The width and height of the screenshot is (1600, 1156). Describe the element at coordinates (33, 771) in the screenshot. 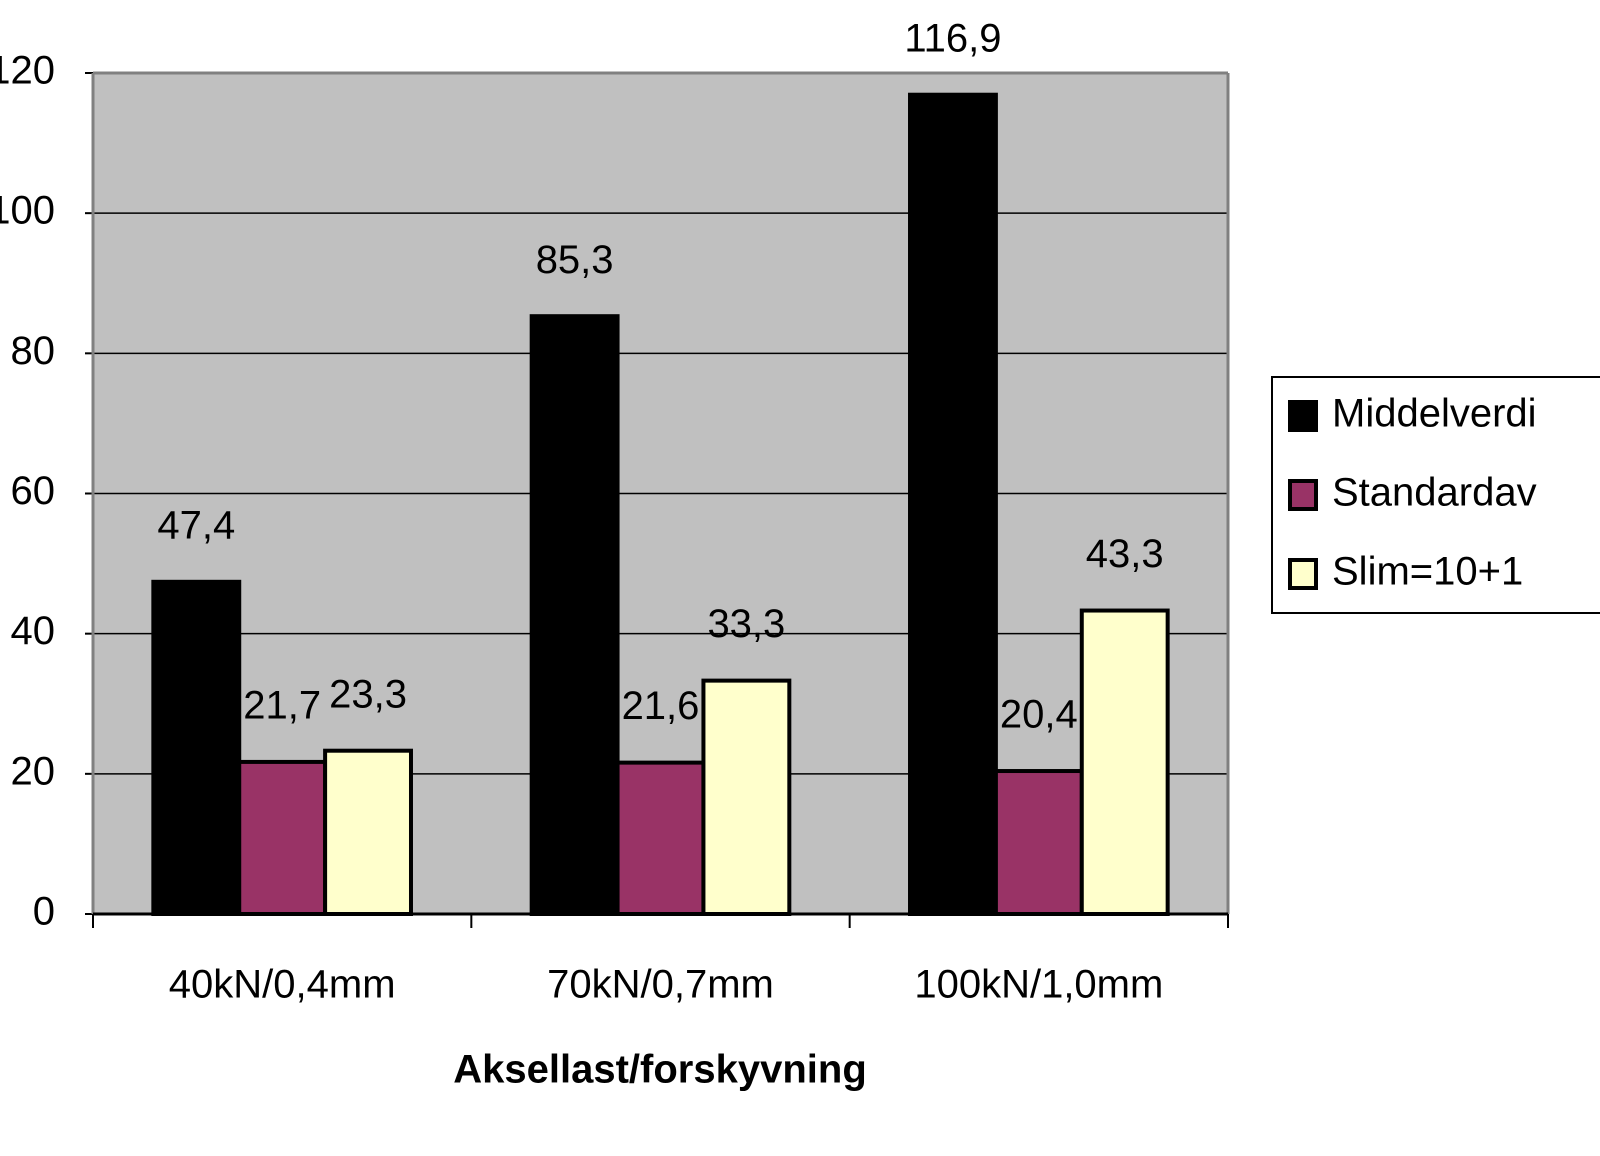

I see `y-tick-label: 20` at that location.